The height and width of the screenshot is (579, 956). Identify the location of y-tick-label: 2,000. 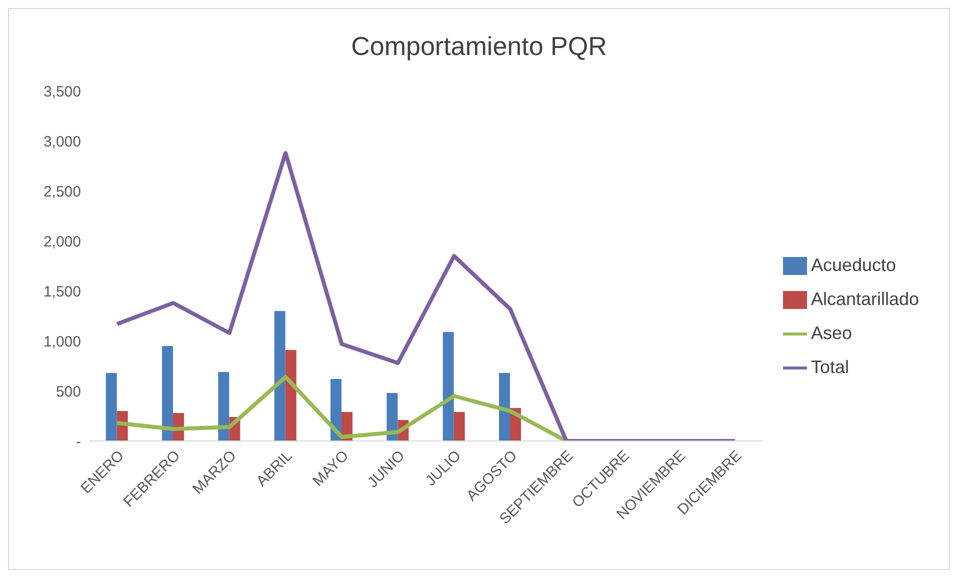
(62, 241).